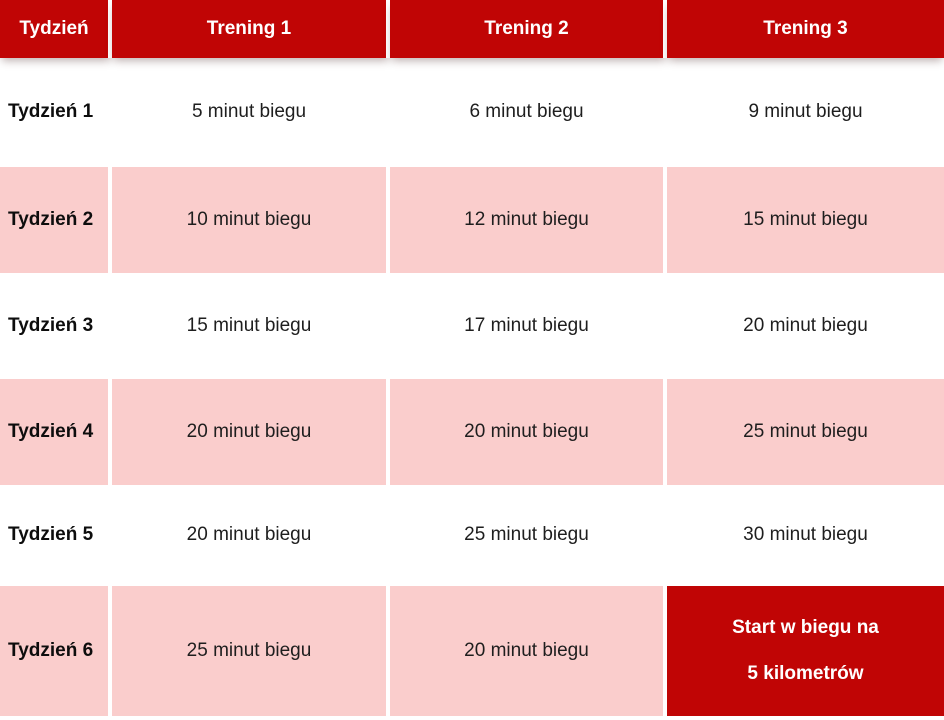 The image size is (944, 720). I want to click on training-cell: 12 minut biegu, so click(528, 220).